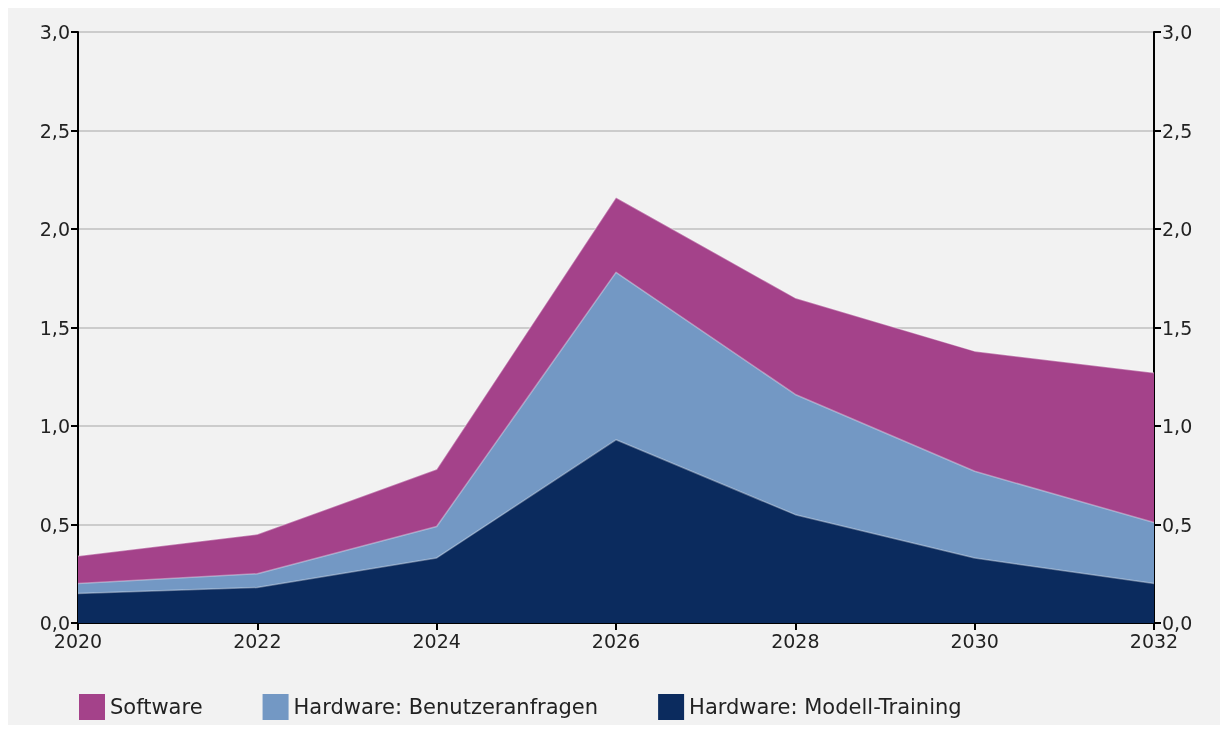  I want to click on legend-label: Hardware: Benutzeranfragen, so click(446, 707).